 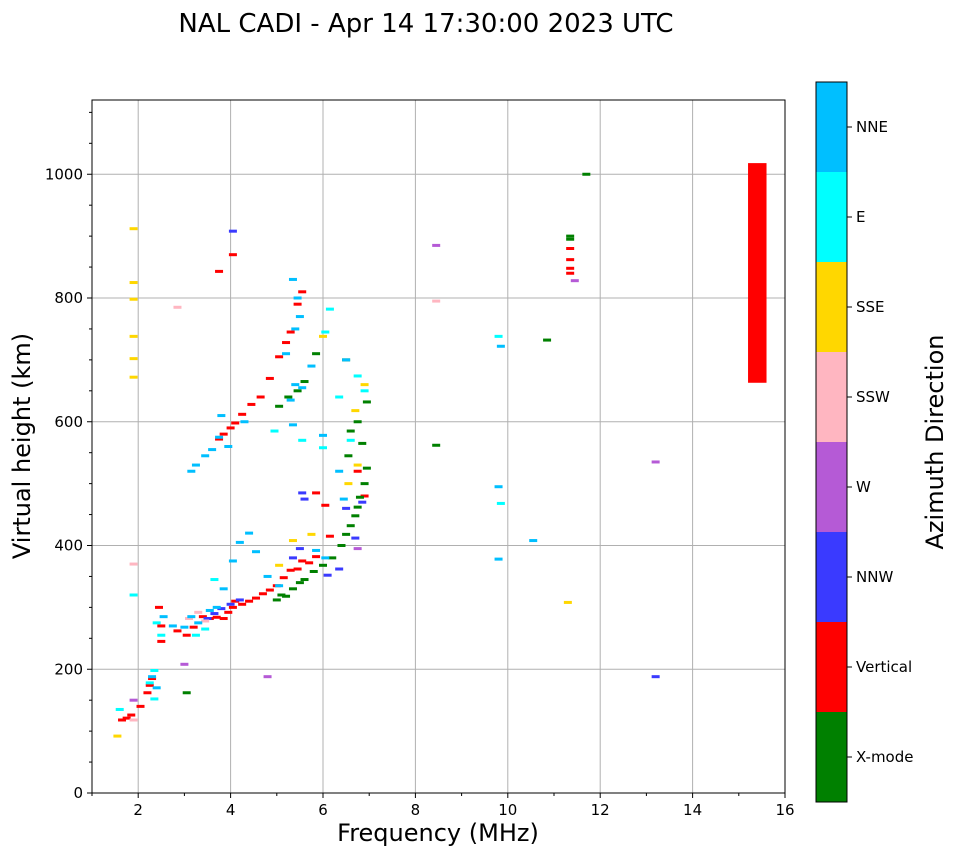 What do you see at coordinates (831, 442) in the screenshot?
I see `colorbar-frame` at bounding box center [831, 442].